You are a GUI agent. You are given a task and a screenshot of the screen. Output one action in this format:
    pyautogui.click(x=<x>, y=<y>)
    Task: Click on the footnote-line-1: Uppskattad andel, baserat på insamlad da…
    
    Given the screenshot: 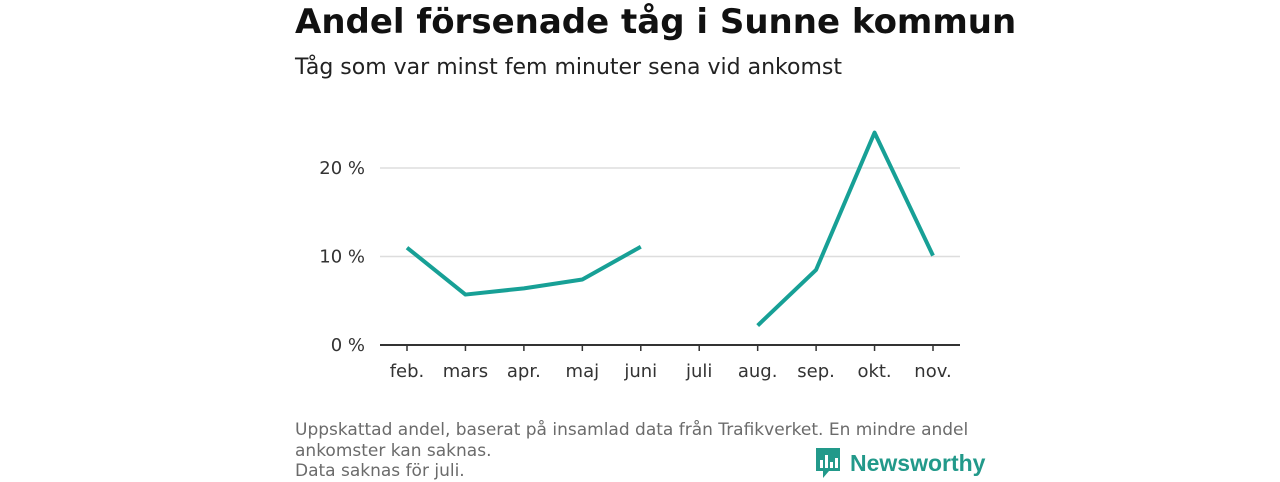 What is the action you would take?
    pyautogui.click(x=632, y=430)
    